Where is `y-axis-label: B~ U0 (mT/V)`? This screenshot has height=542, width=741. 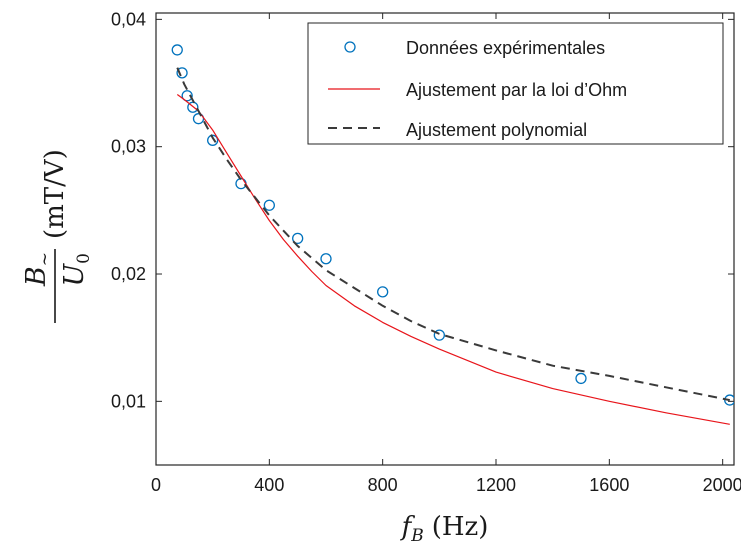 y-axis-label: B~ U0 (mT/V) is located at coordinates (57, 236).